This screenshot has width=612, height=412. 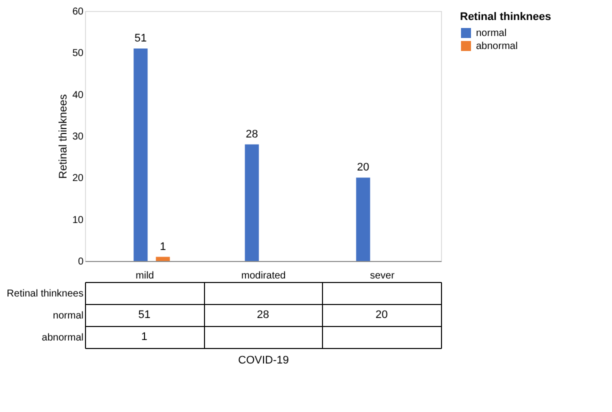 What do you see at coordinates (63, 136) in the screenshot?
I see `y-axis-title: Retinal thinknees` at bounding box center [63, 136].